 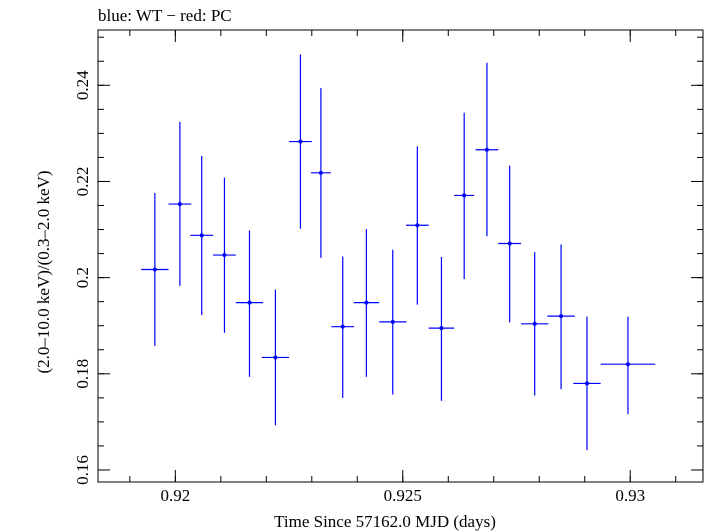 What do you see at coordinates (82, 85) in the screenshot?
I see `y-tick-label: 0.24` at bounding box center [82, 85].